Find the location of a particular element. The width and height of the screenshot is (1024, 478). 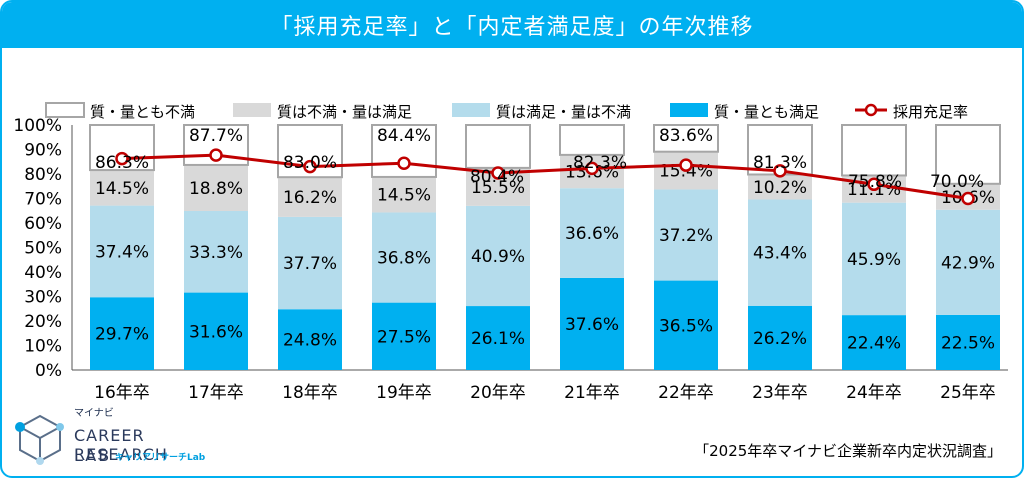

data-label-quantity-only: 10.2% is located at coordinates (780, 188).